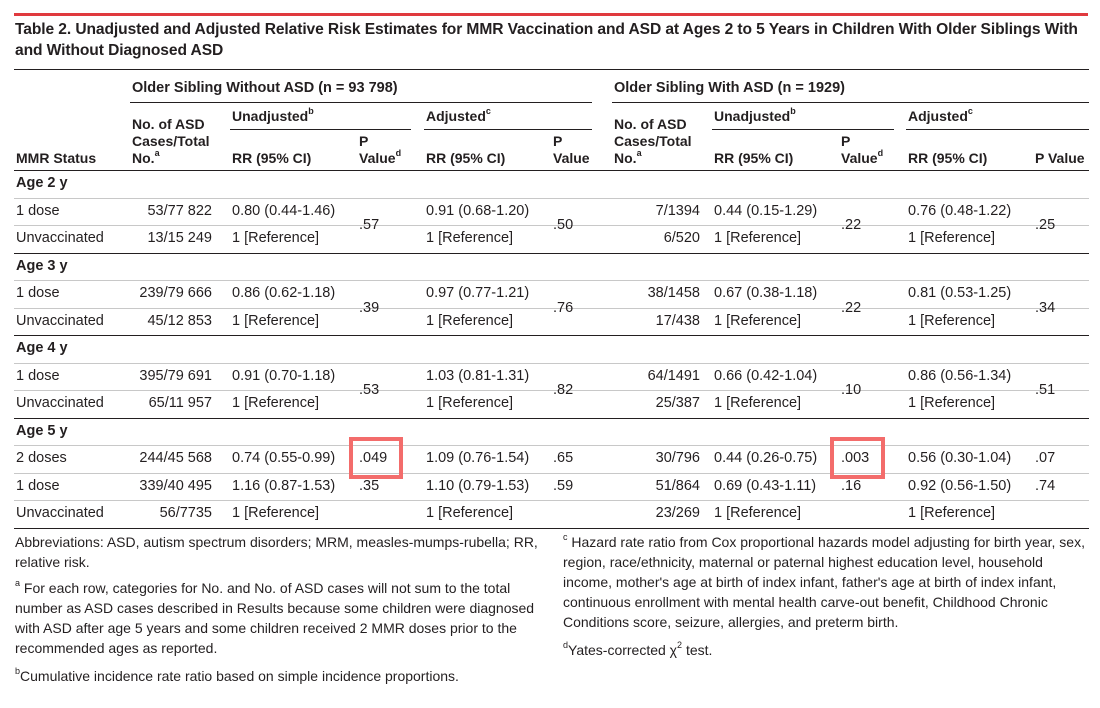 The height and width of the screenshot is (708, 1100). Describe the element at coordinates (997, 129) in the screenshot. I see `subgroup-rule-s-adj` at that location.